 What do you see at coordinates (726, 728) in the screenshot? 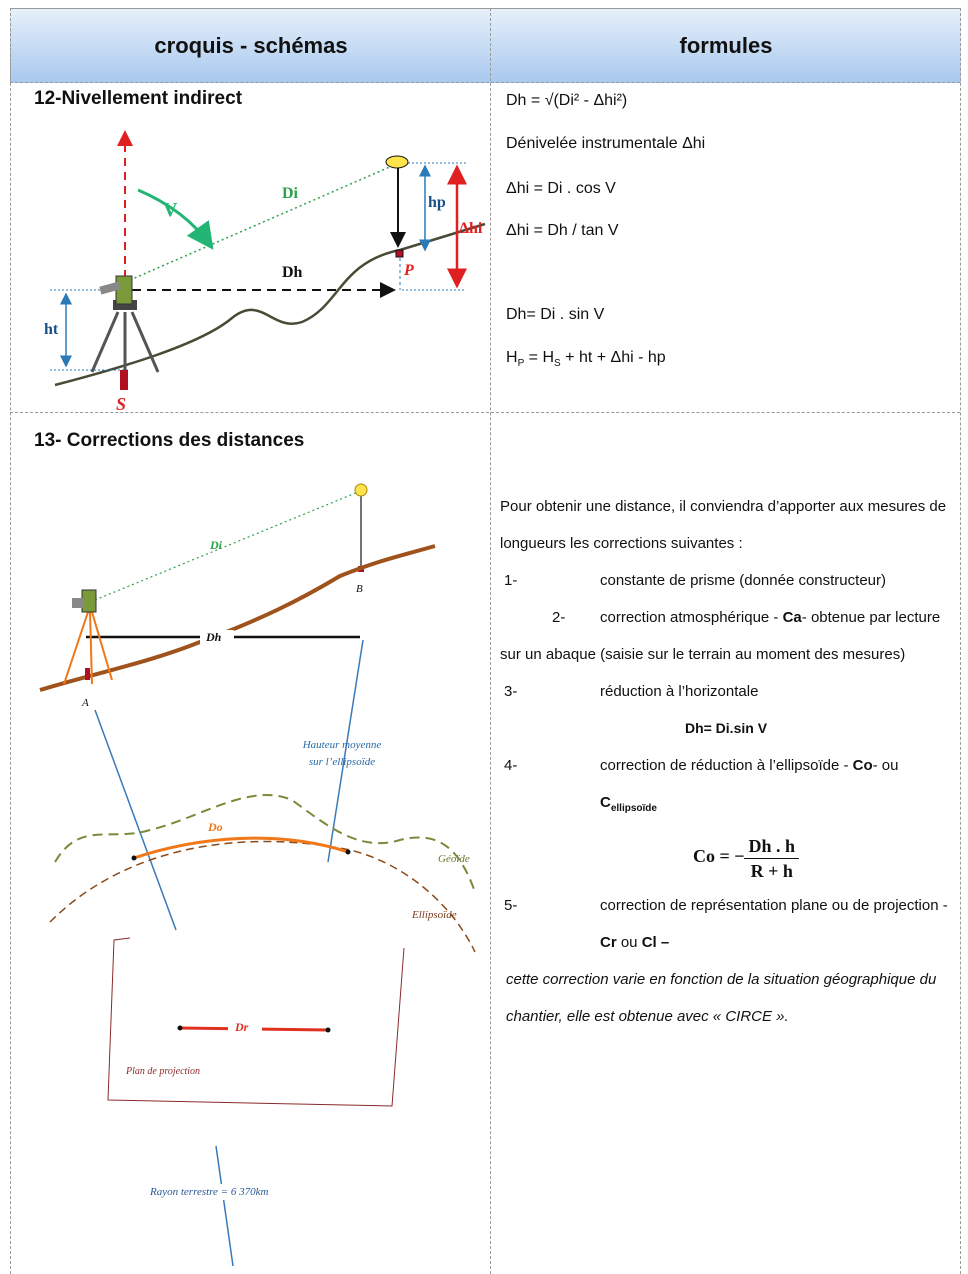
I see `formula: Dh= Di.sin V` at bounding box center [726, 728].